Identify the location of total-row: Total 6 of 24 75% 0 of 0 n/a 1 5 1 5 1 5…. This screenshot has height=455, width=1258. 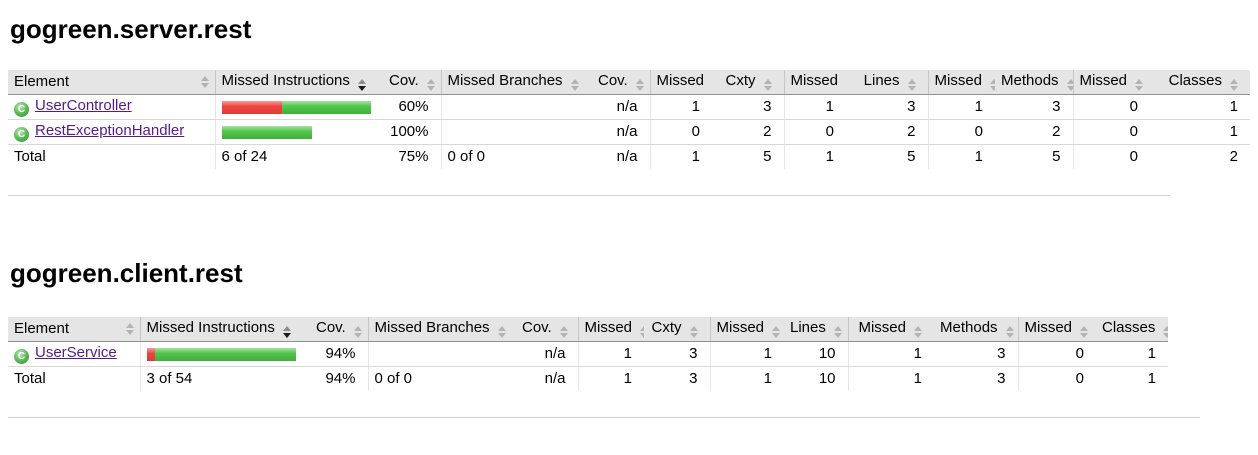
(629, 156).